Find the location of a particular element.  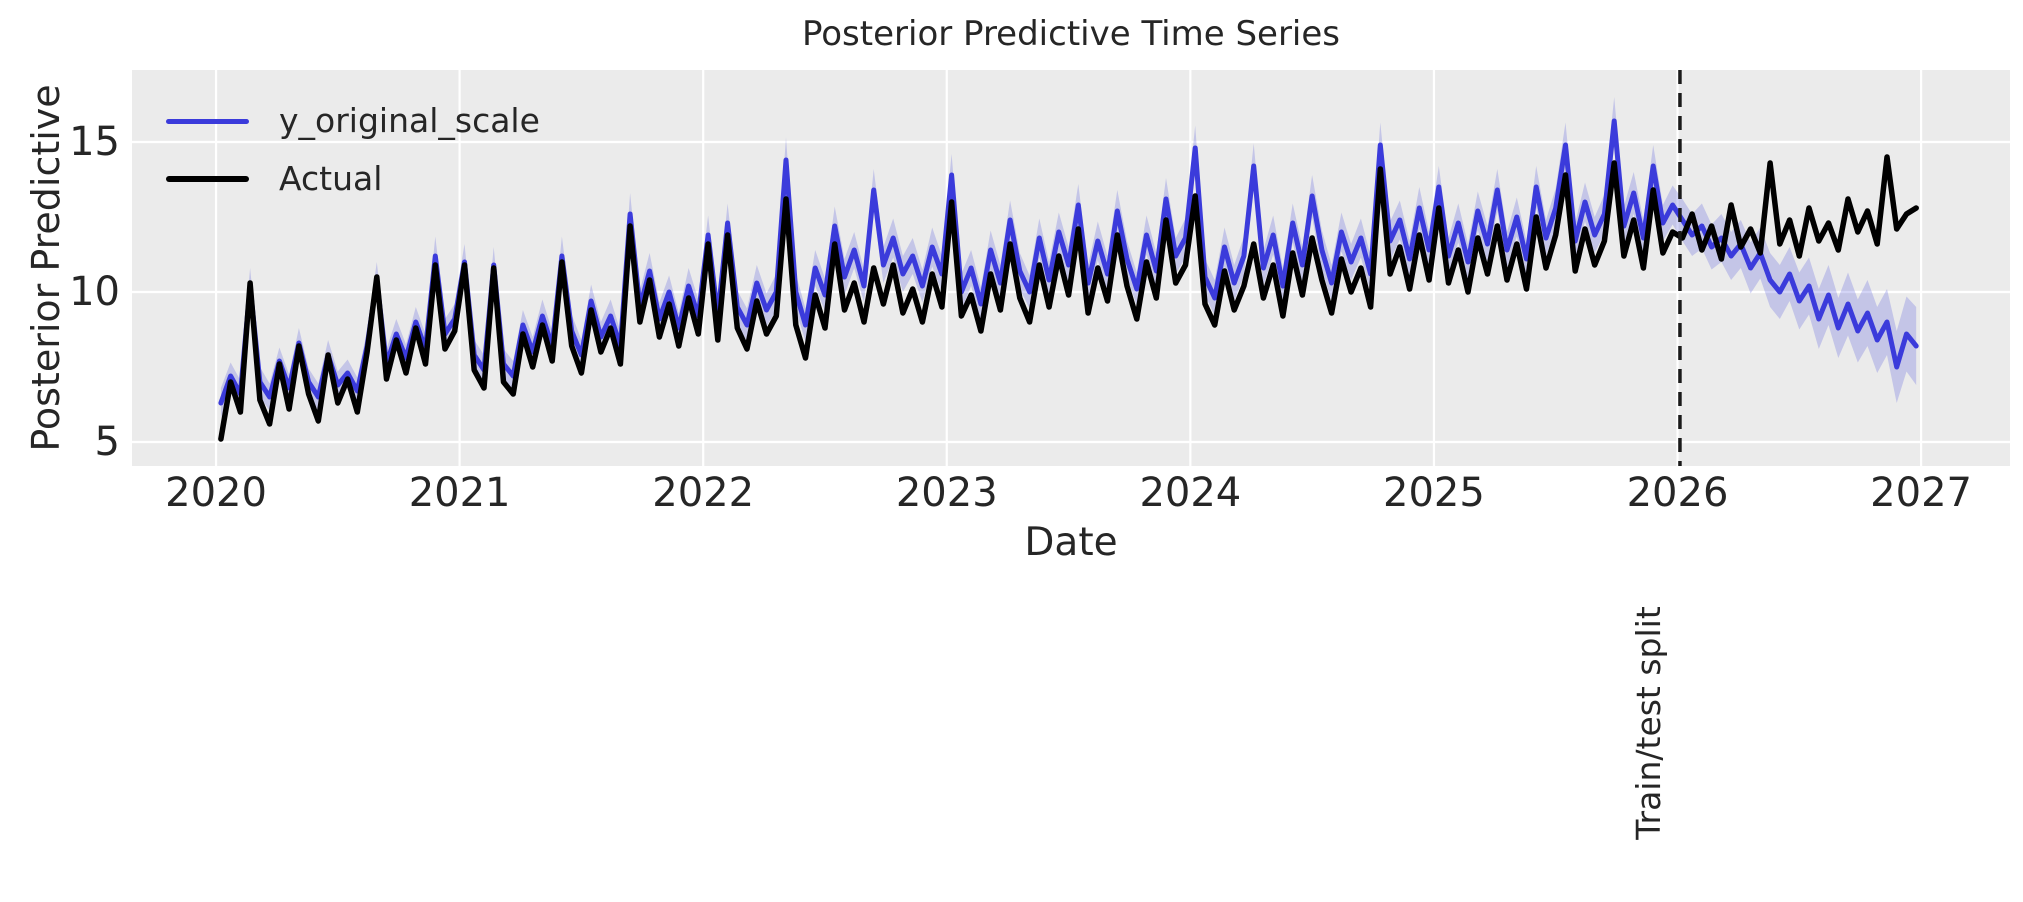

chart-title: Posterior Predictive Time Series is located at coordinates (1071, 34).